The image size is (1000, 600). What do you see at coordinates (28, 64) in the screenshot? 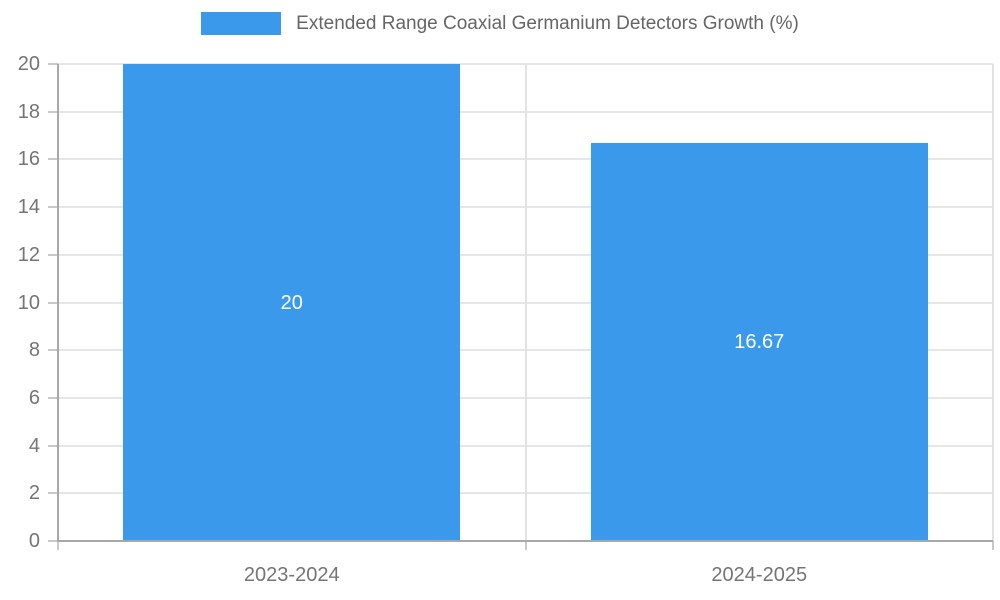
I see `y-axis-tick-label: 20` at bounding box center [28, 64].